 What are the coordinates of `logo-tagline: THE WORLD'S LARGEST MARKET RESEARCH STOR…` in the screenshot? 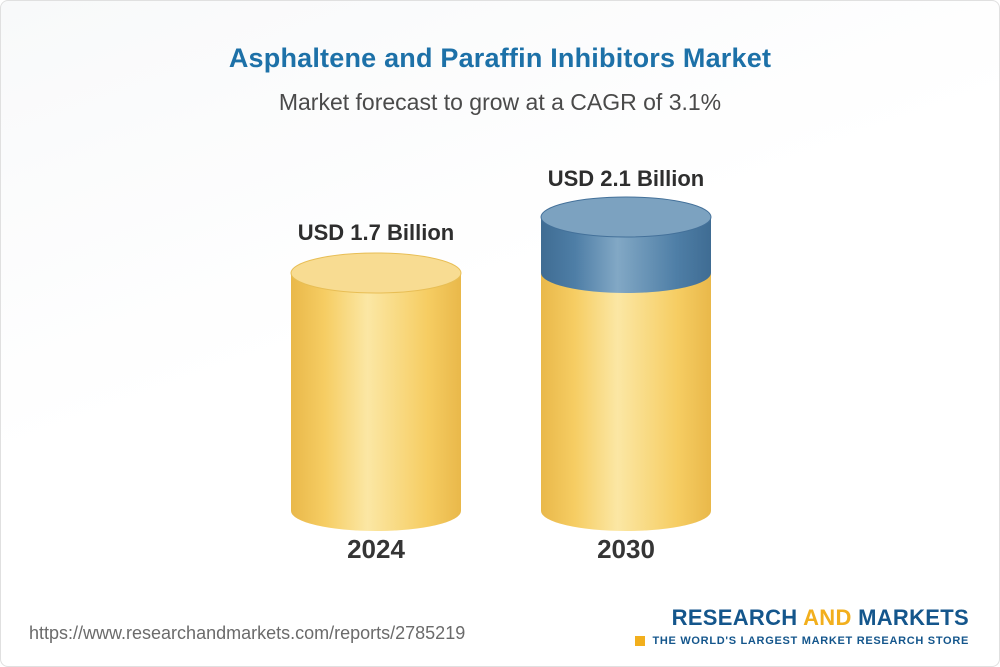 It's located at (810, 641).